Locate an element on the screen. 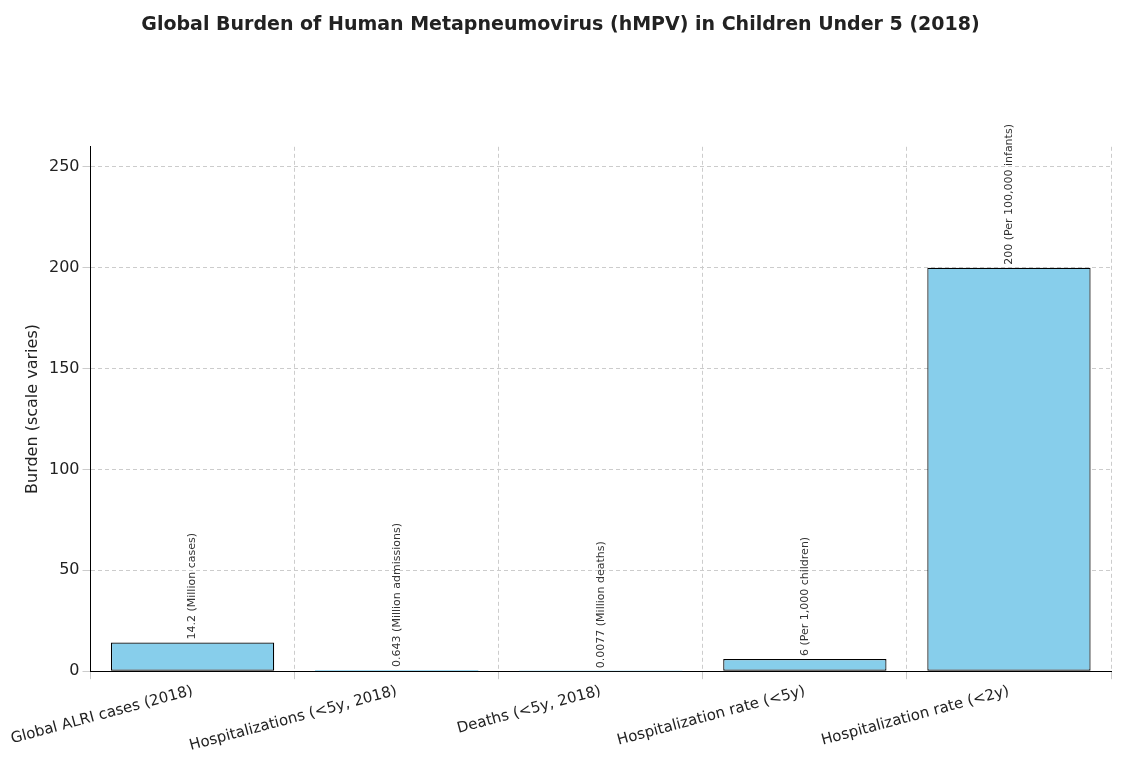  data-label: 0.643 (Million admissions) is located at coordinates (396, 594).